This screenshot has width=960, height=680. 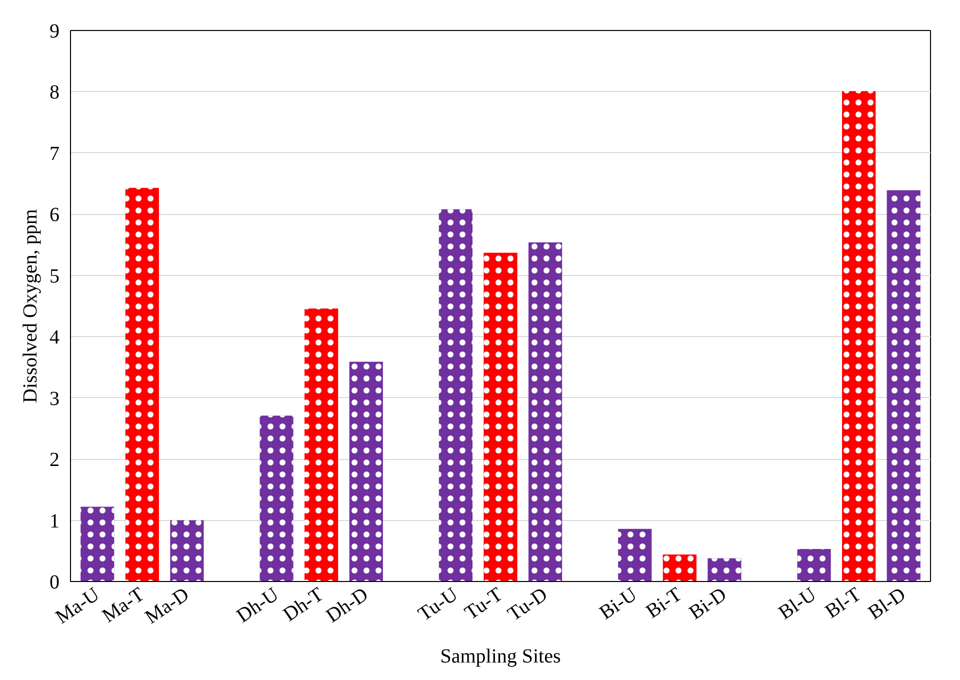 I want to click on x-axis-title: Sampling Sites, so click(x=500, y=657).